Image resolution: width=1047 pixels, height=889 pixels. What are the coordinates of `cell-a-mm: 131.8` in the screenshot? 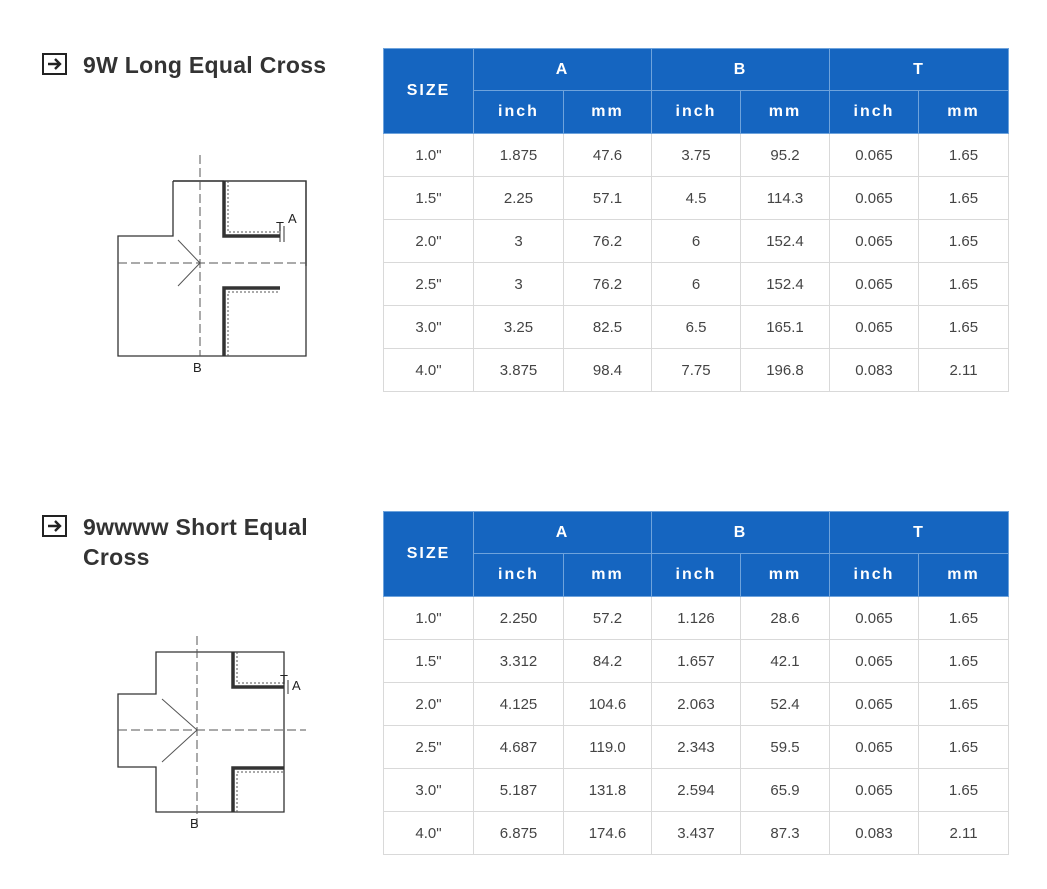 It's located at (607, 790).